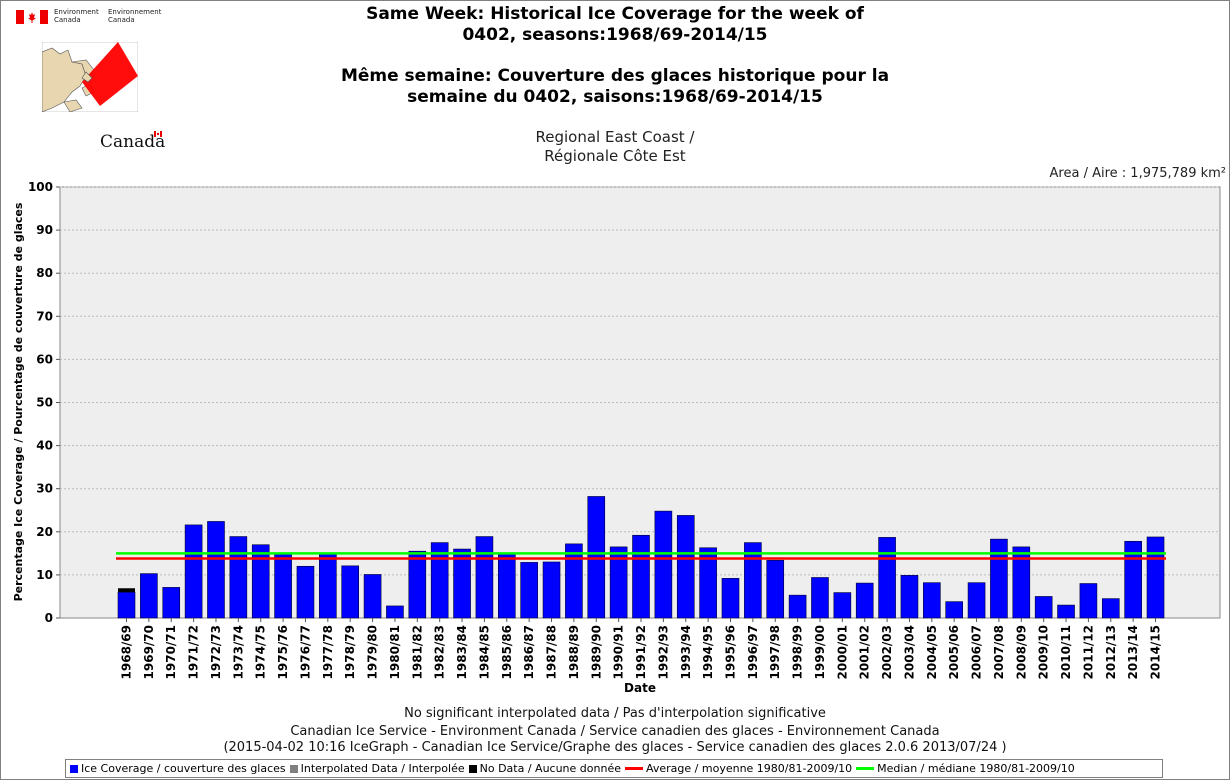 This screenshot has width=1230, height=780. I want to click on bar-nodata, so click(126, 590).